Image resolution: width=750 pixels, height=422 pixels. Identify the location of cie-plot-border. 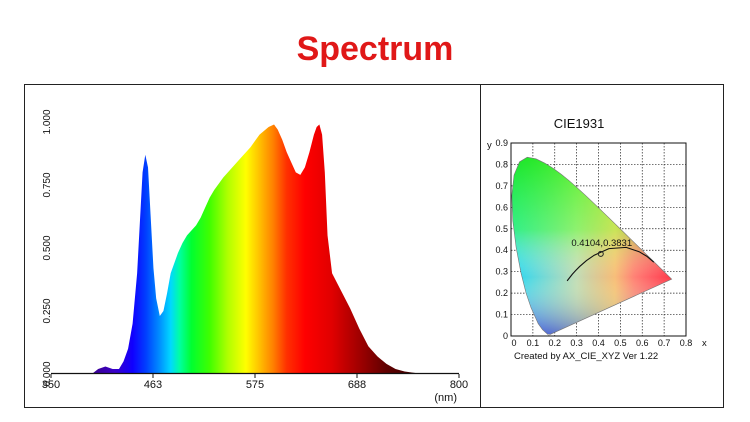
(598, 239).